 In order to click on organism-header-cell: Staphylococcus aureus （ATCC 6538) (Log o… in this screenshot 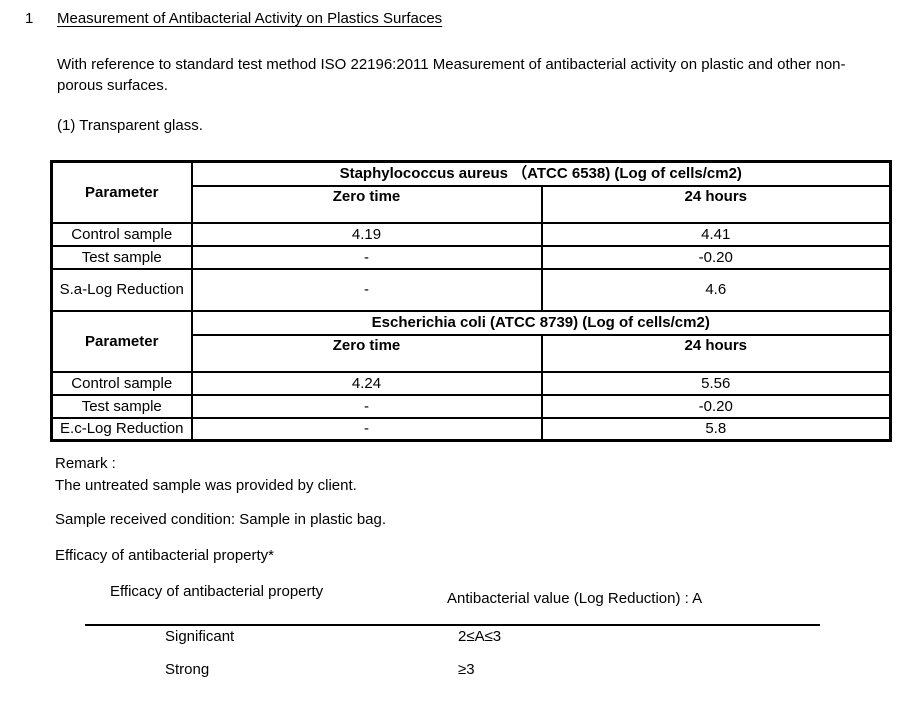, I will do `click(541, 173)`.